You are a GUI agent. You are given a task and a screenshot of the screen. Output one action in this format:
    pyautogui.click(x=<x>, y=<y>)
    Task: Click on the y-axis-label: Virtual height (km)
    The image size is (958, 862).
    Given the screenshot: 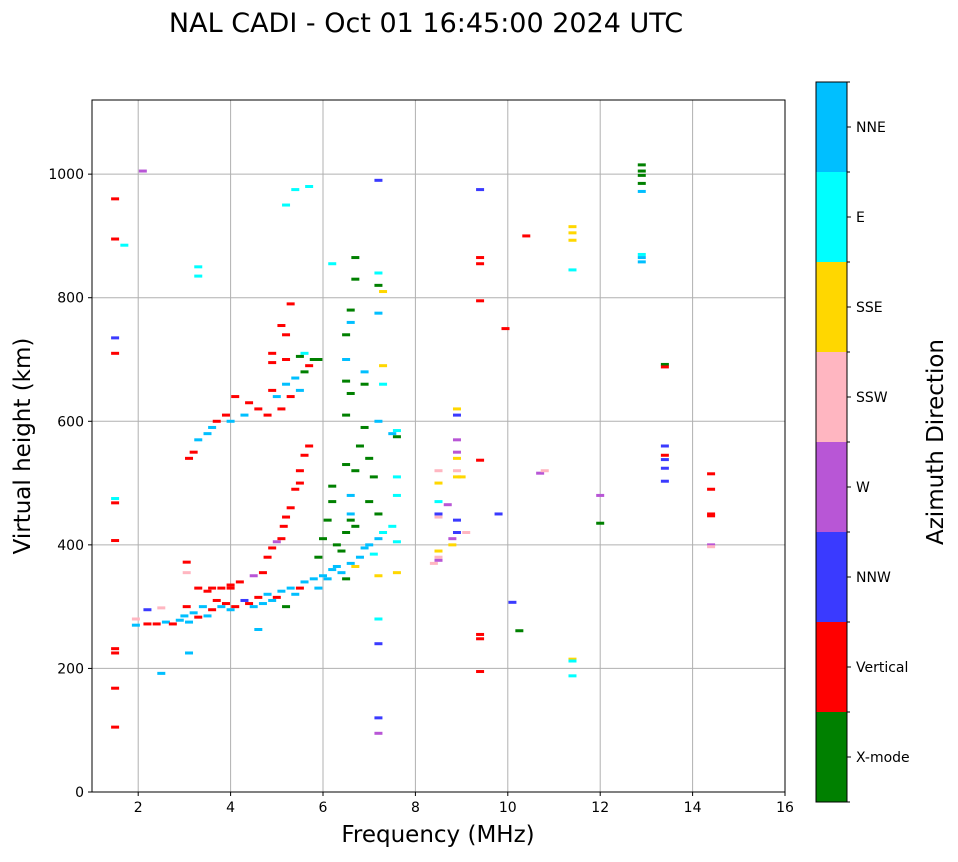 What is the action you would take?
    pyautogui.click(x=23, y=446)
    